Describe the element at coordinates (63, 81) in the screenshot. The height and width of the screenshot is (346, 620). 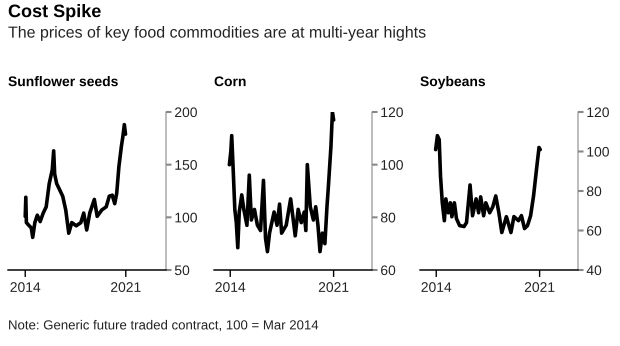
I see `chart-title: Sunflower seeds` at that location.